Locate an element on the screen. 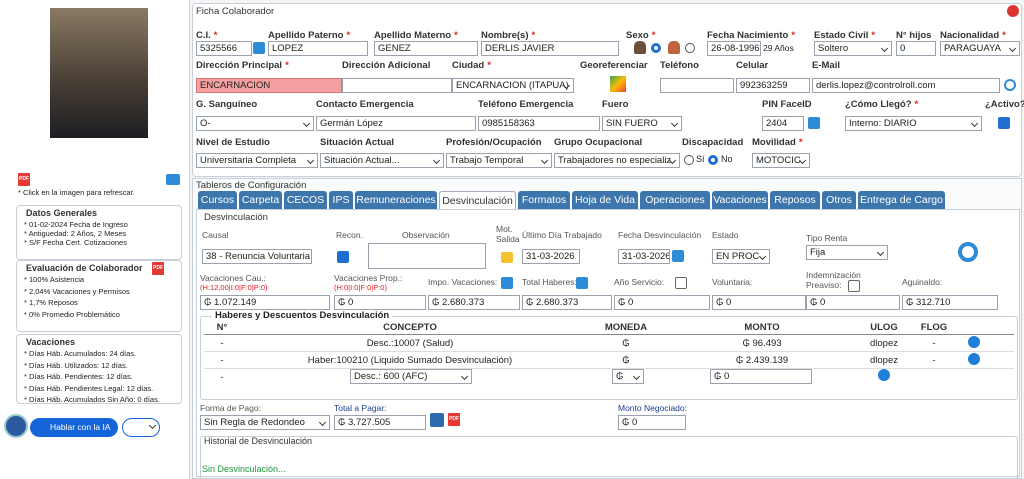  profile-photo is located at coordinates (99, 73).